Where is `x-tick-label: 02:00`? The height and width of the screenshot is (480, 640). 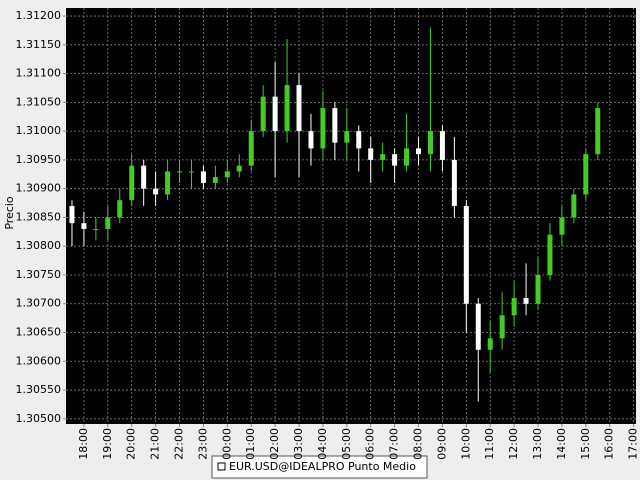
x-tick-label: 02:00 is located at coordinates (274, 444).